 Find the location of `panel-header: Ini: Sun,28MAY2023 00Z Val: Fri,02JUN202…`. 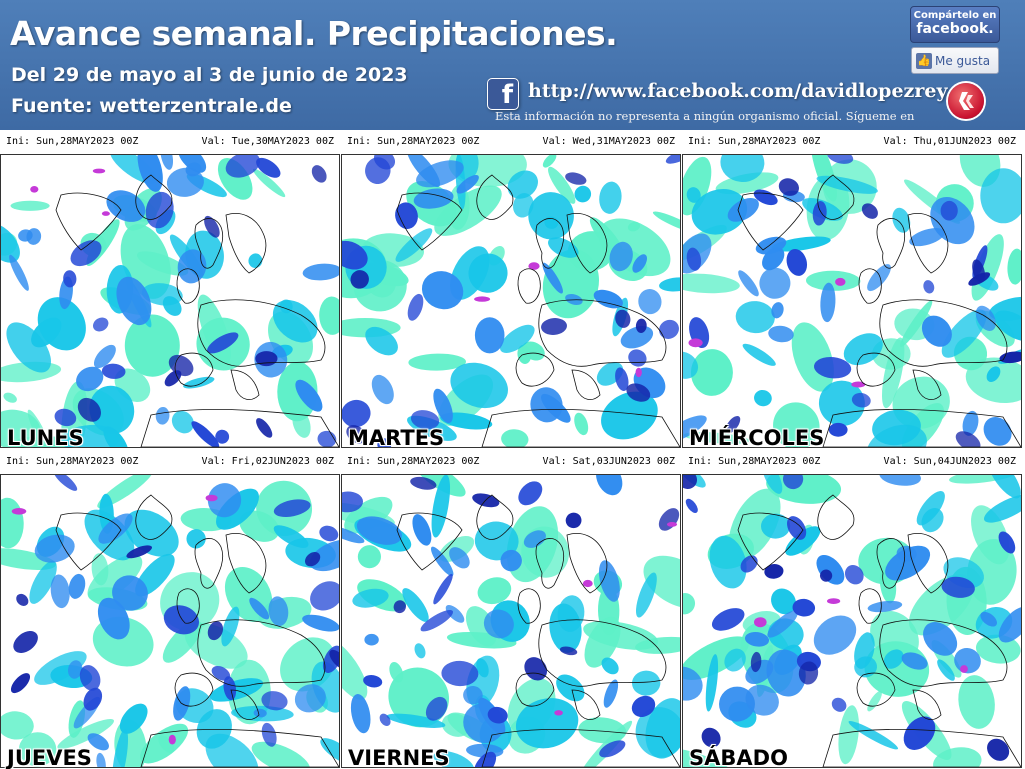

panel-header: Ini: Sun,28MAY2023 00Z Val: Fri,02JUN202… is located at coordinates (170, 462).